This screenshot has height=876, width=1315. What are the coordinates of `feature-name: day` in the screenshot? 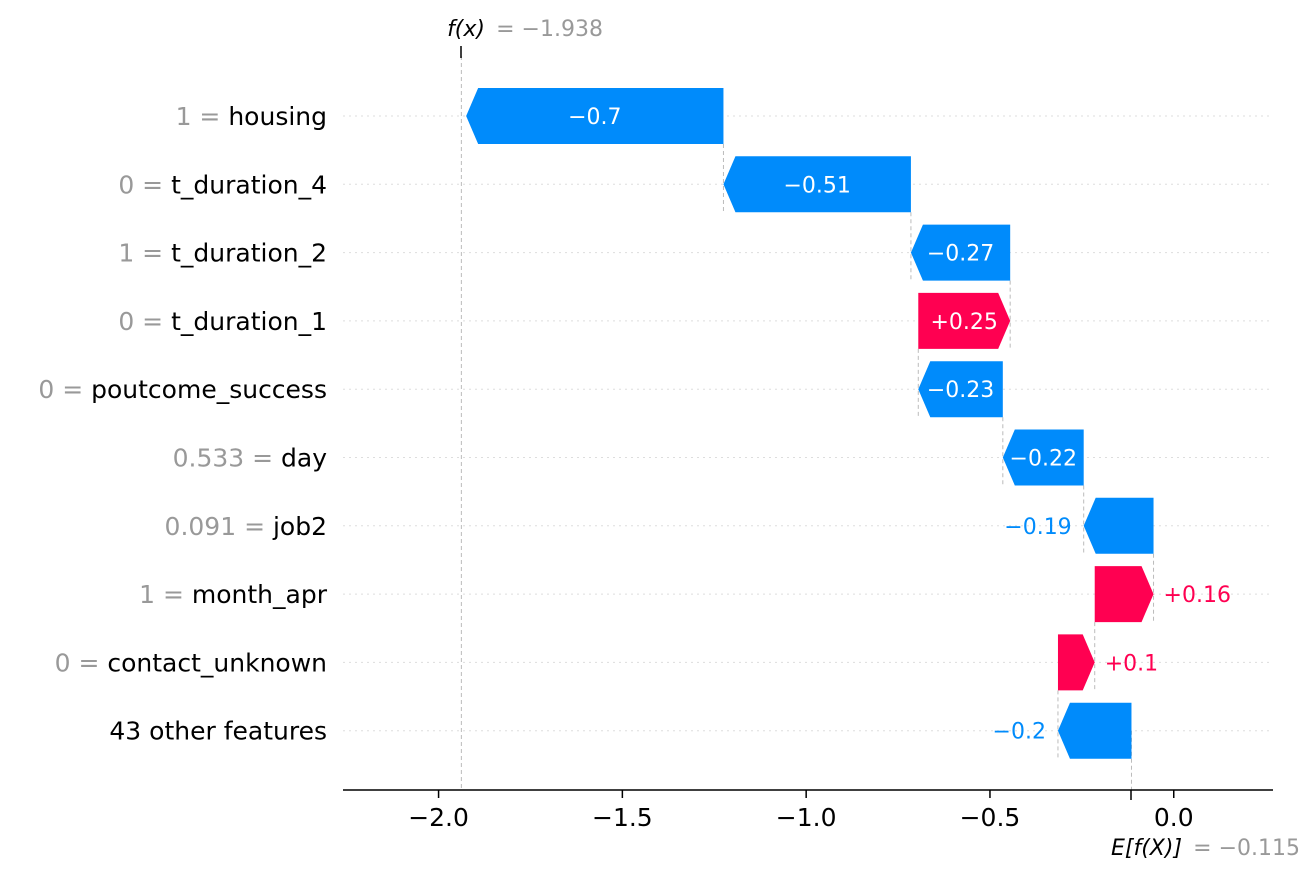 It's located at (304, 458).